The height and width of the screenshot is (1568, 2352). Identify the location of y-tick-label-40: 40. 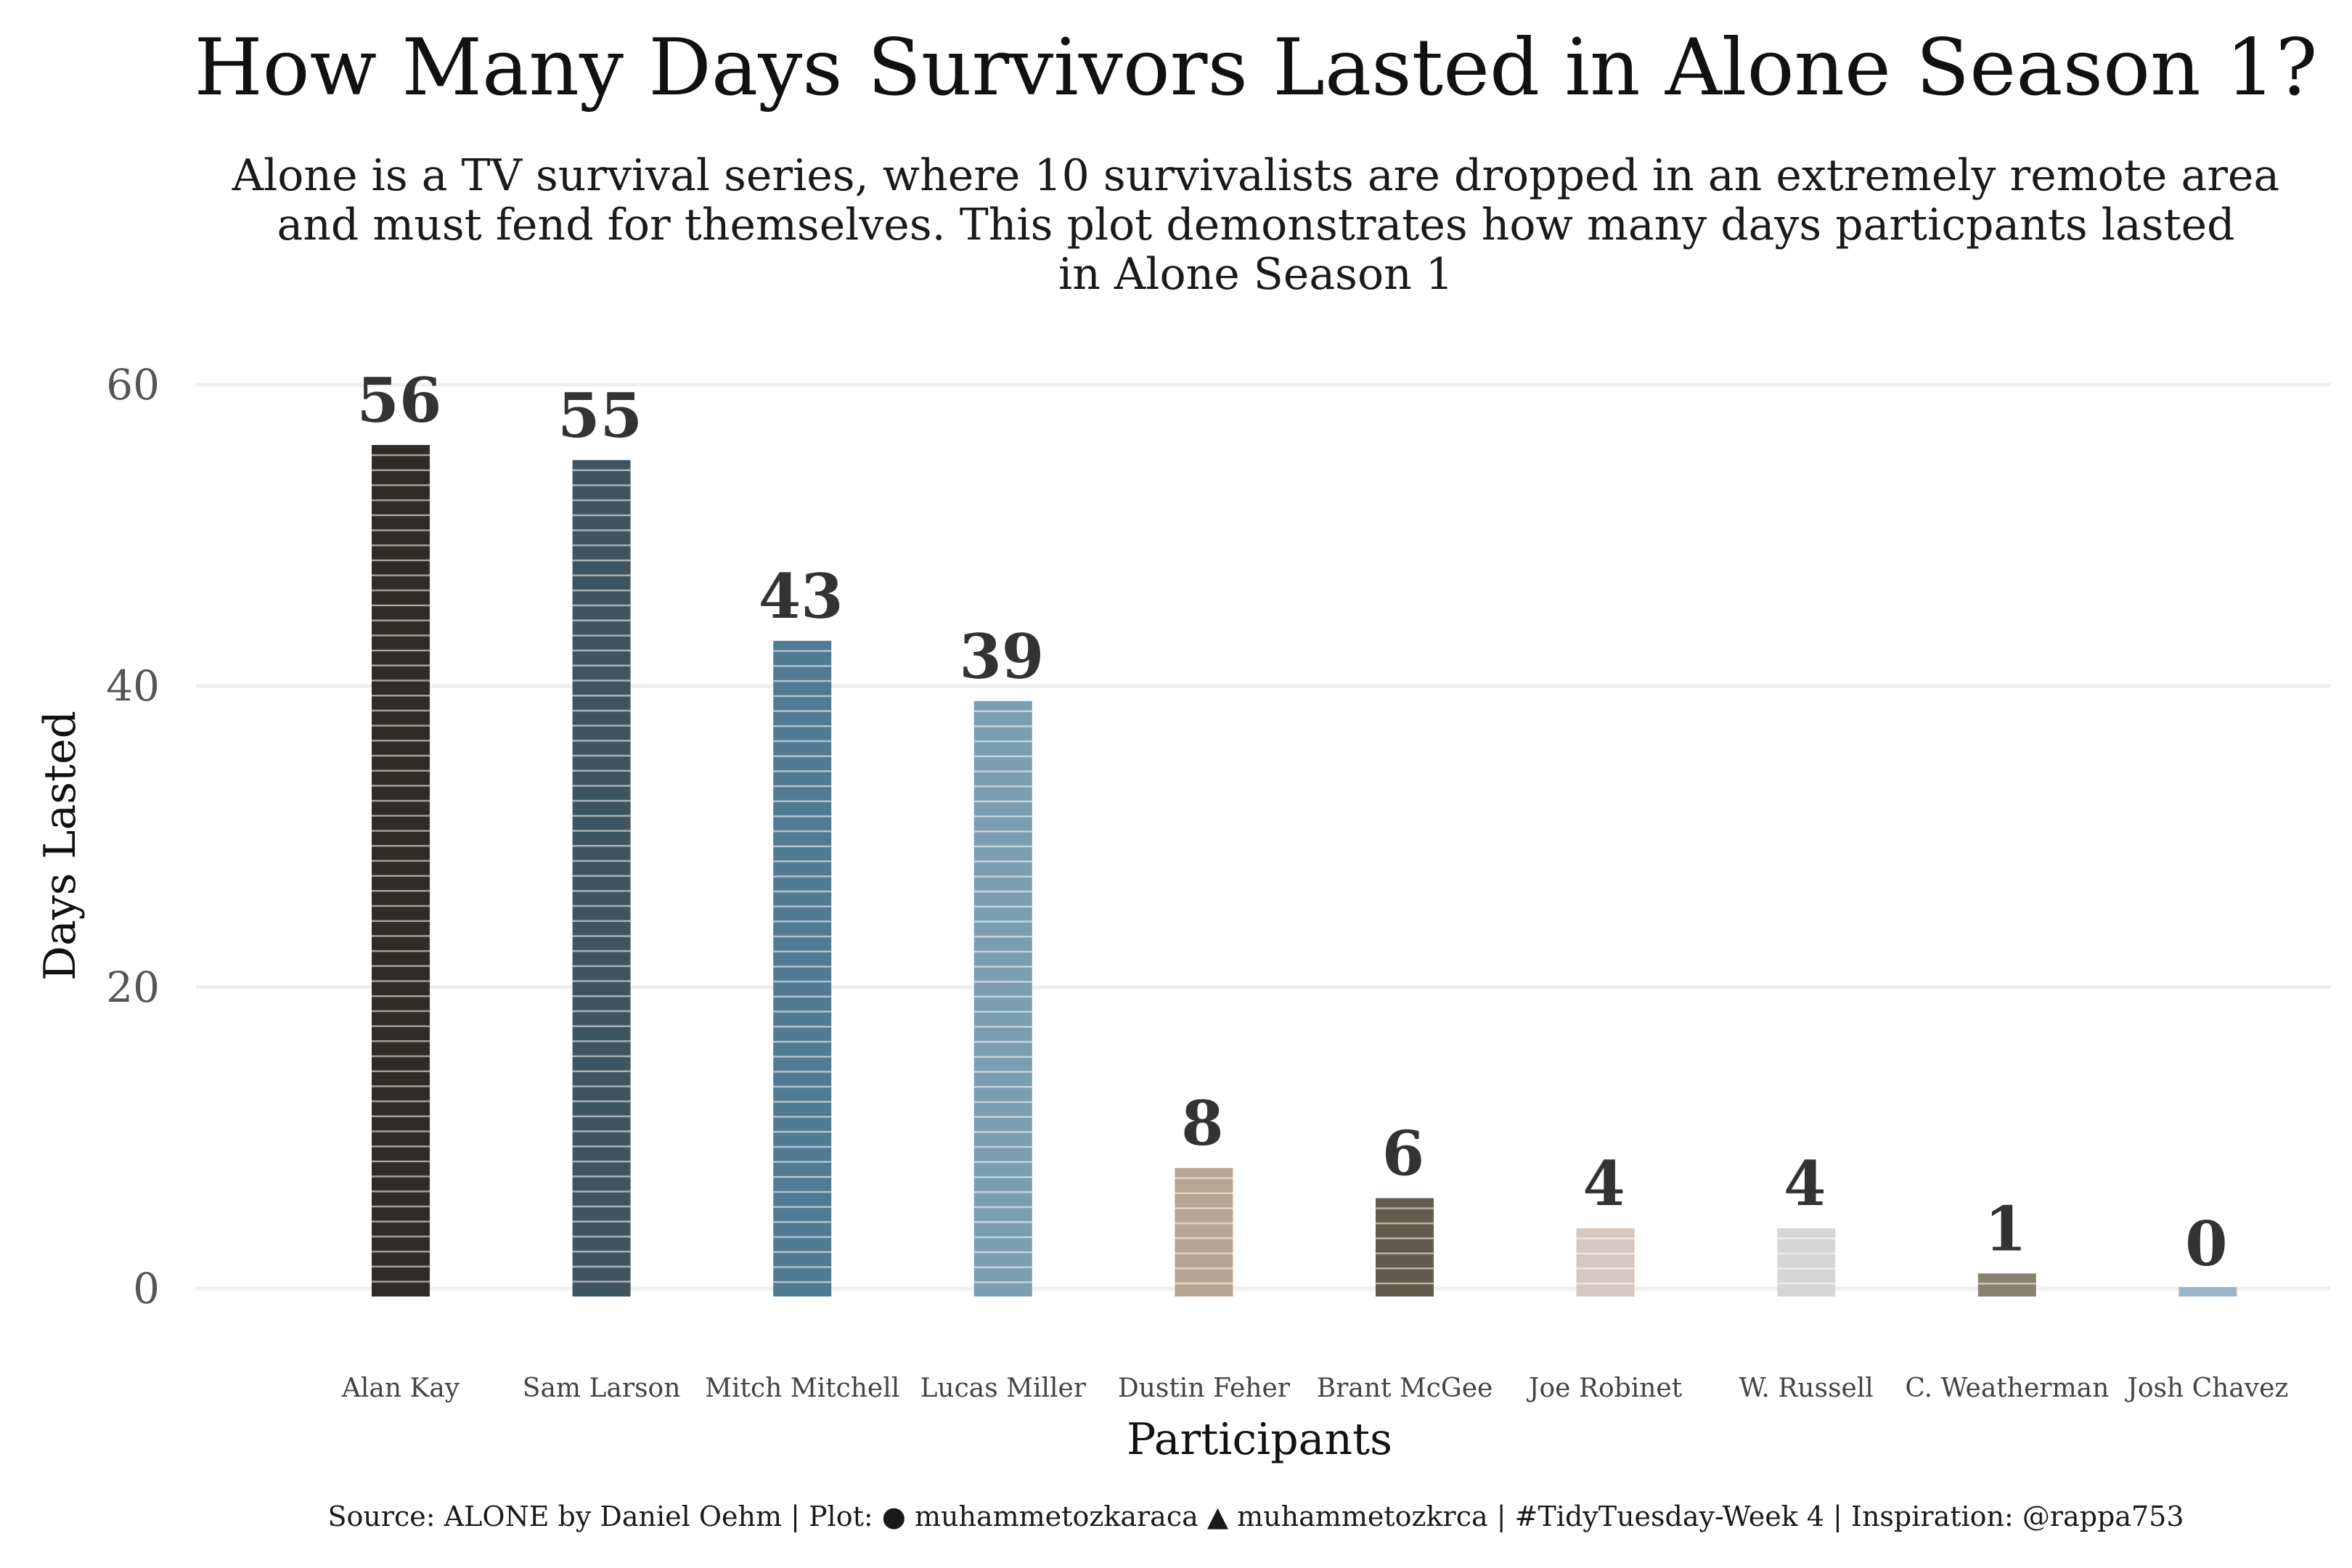
(133, 686).